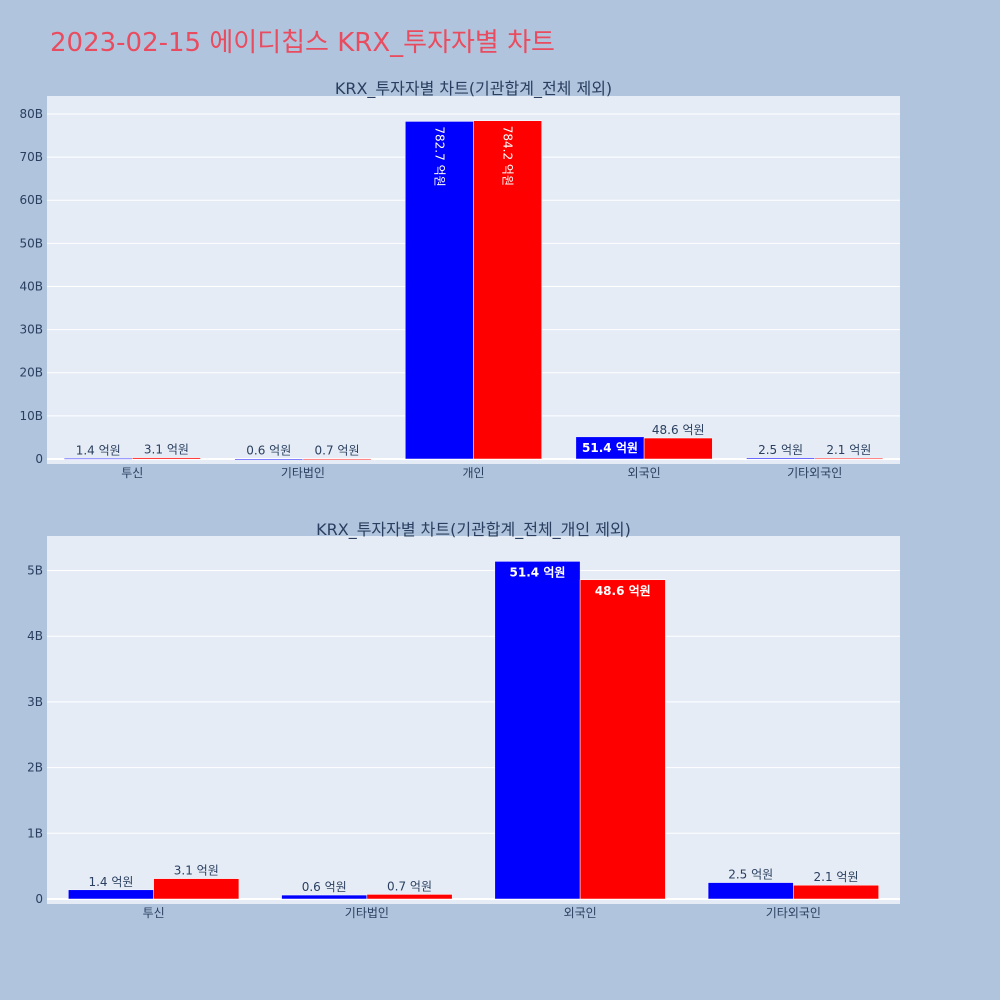  I want to click on y-tick-label: 5B, so click(35, 571).